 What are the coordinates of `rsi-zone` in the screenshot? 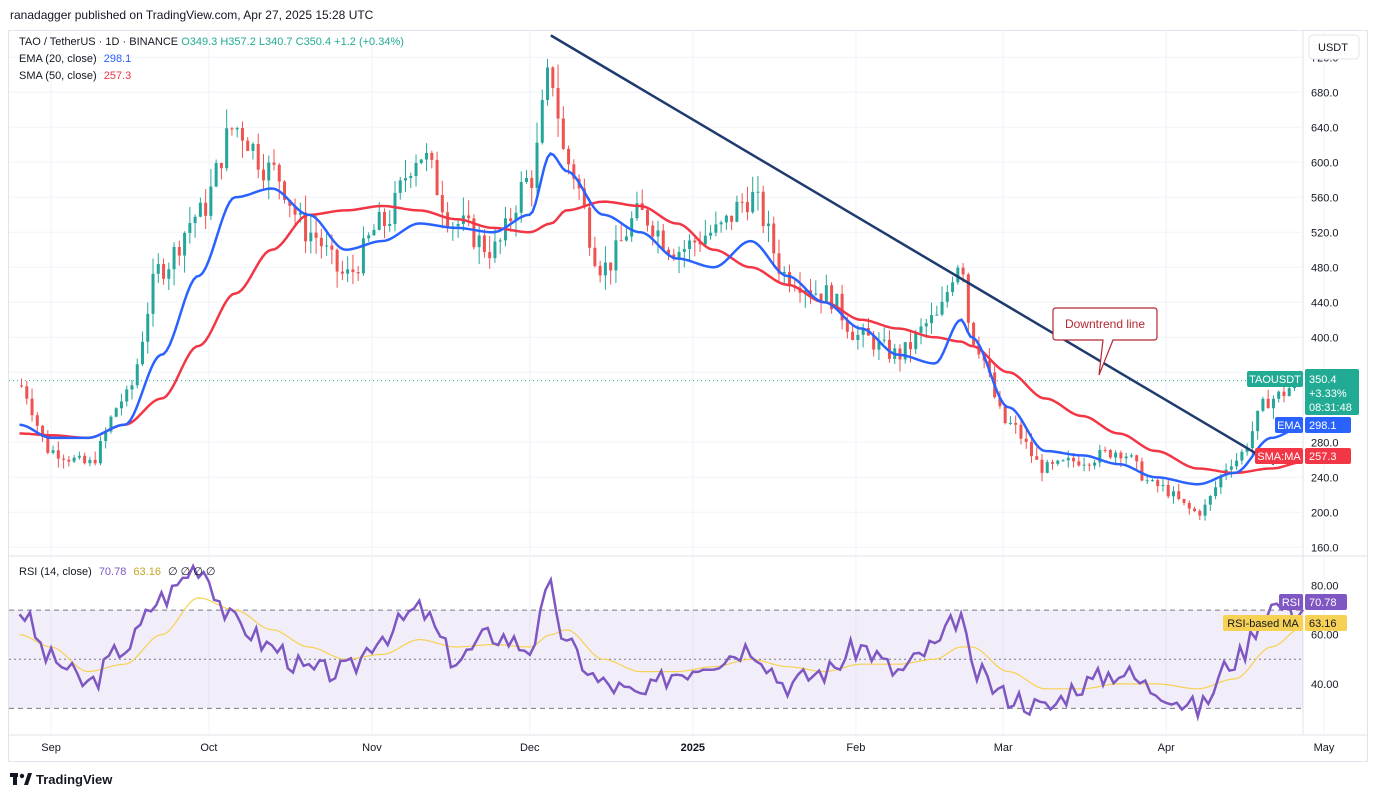 It's located at (656, 659).